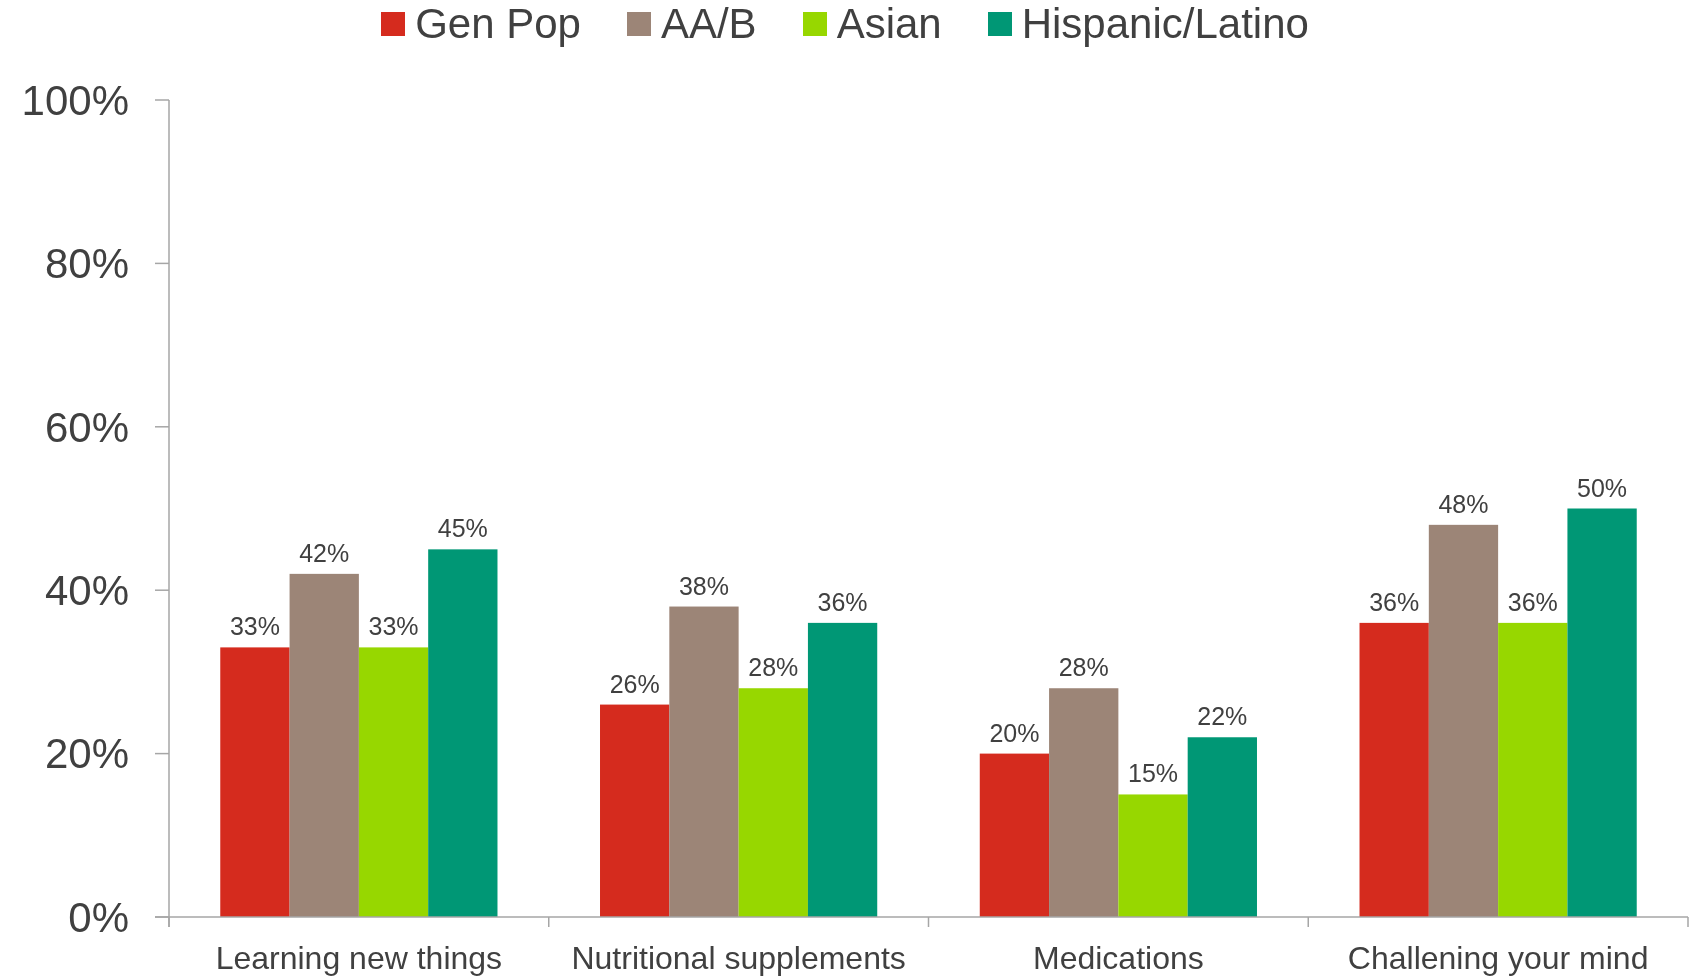 The height and width of the screenshot is (980, 1690). I want to click on y-tick-label: 20%, so click(86, 754).